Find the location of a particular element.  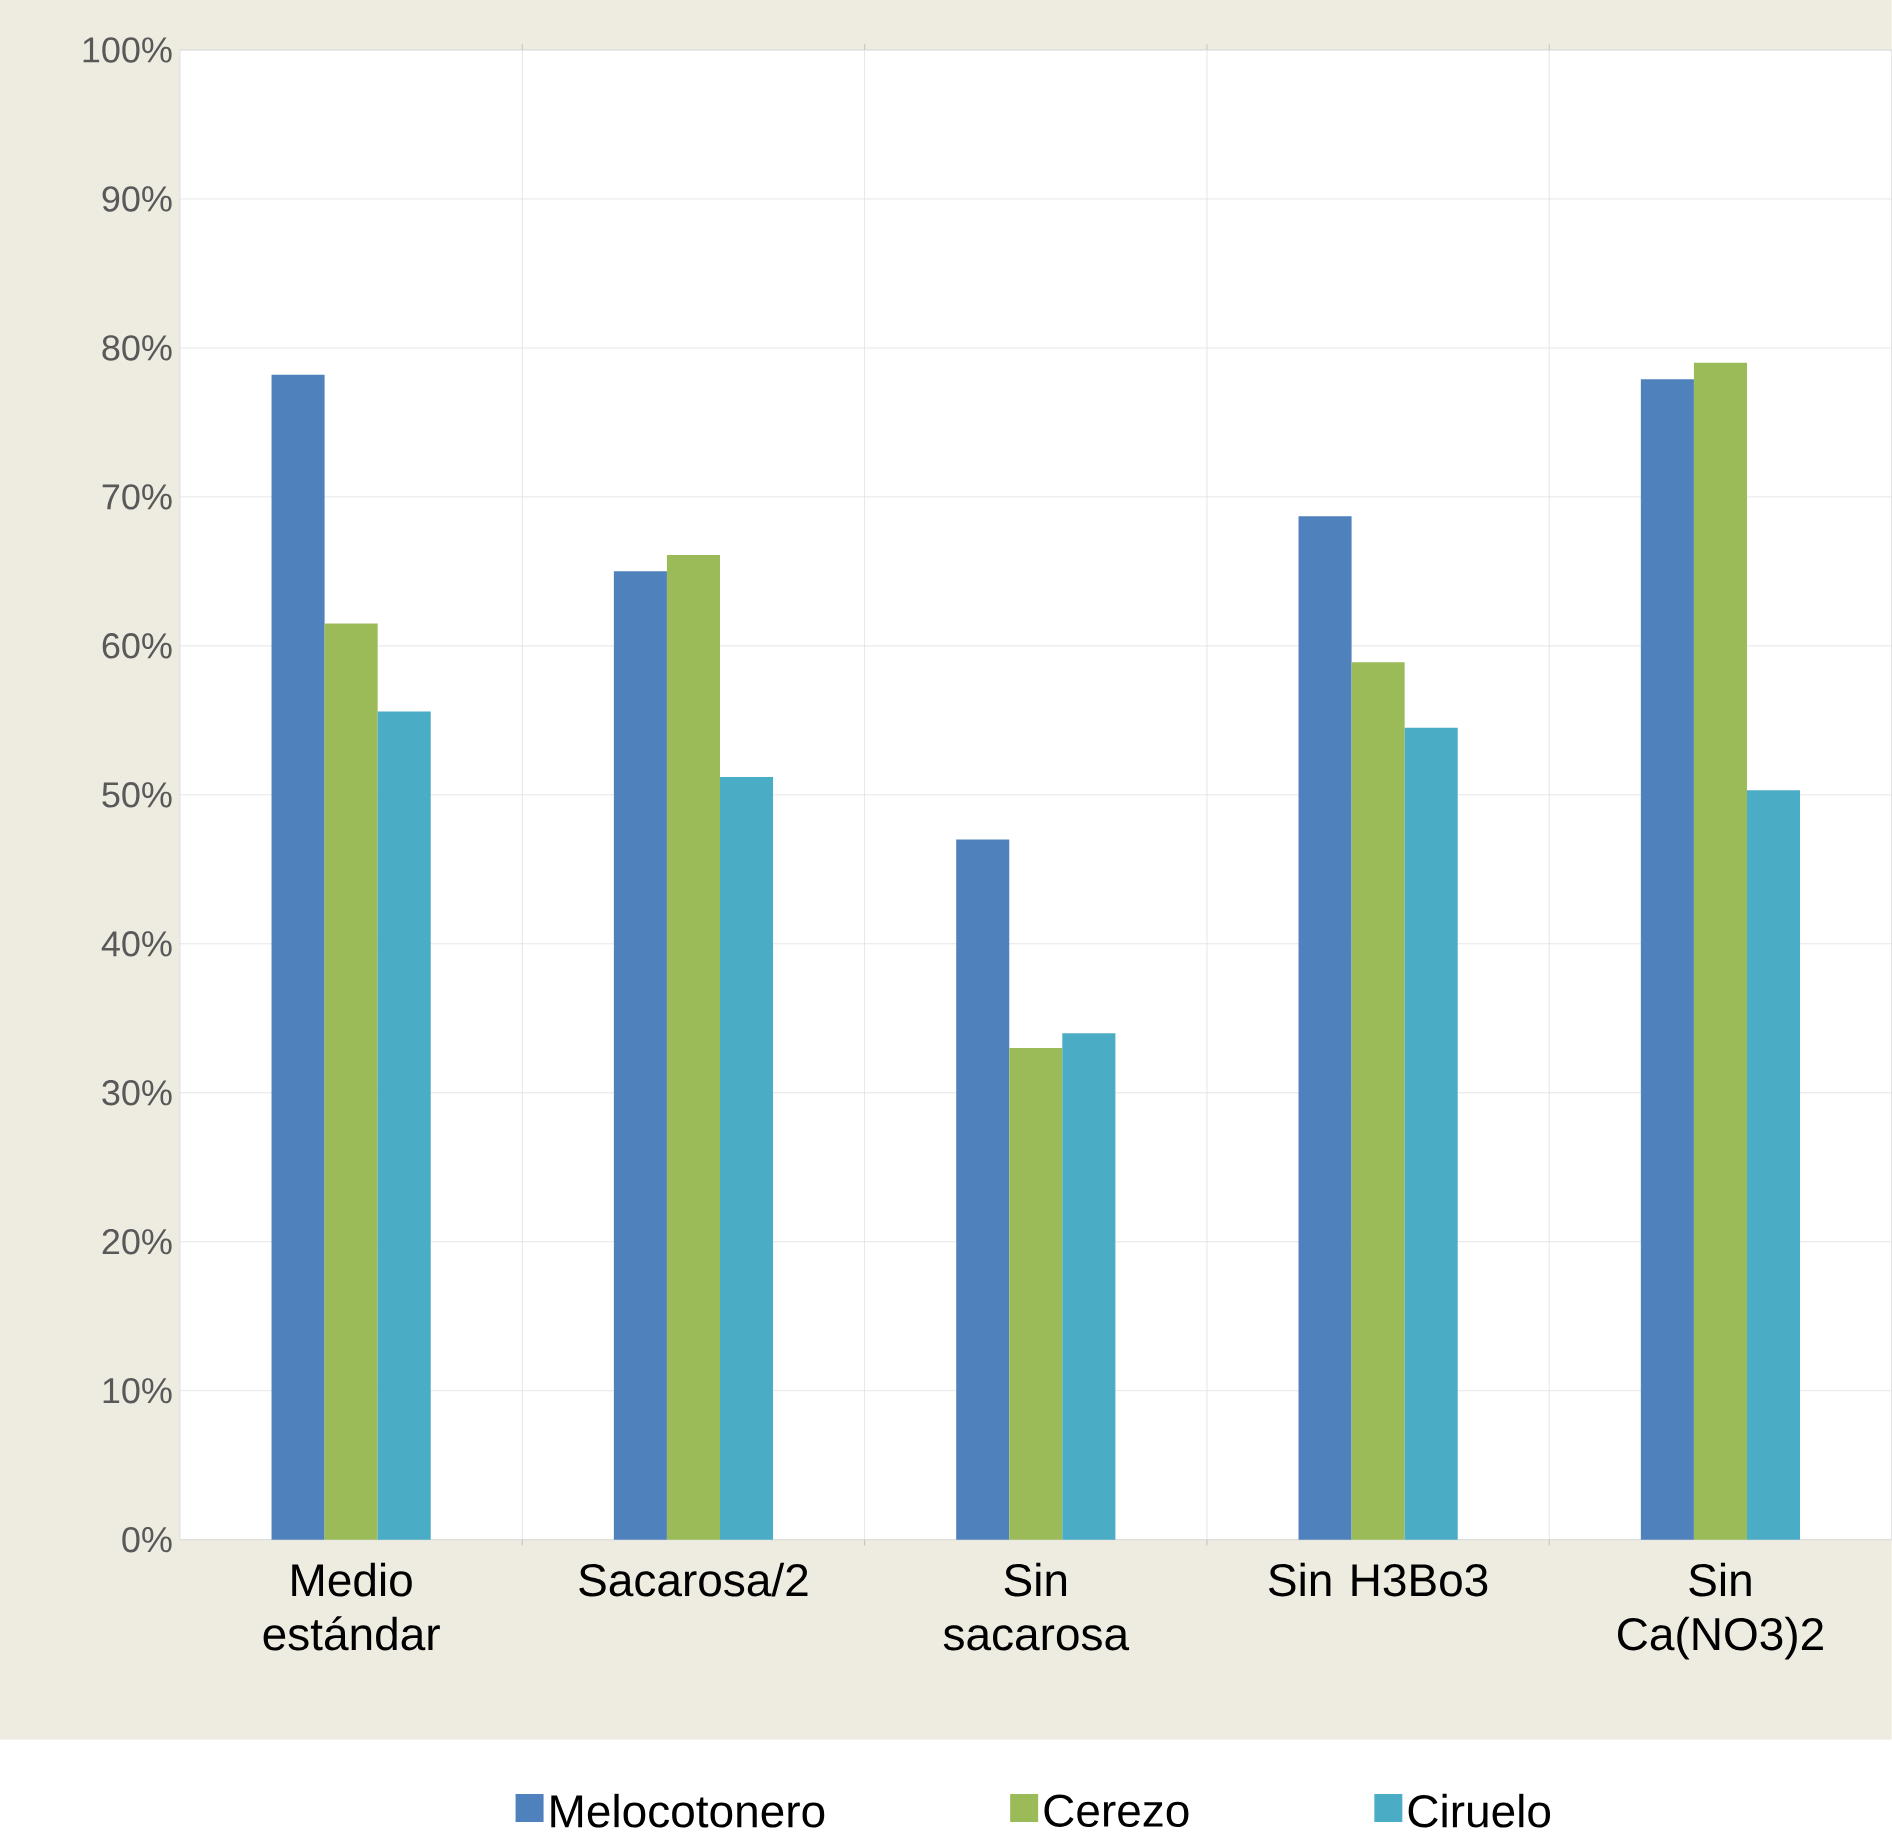

x-tick-label: Sin sacarosa is located at coordinates (1036, 1606).